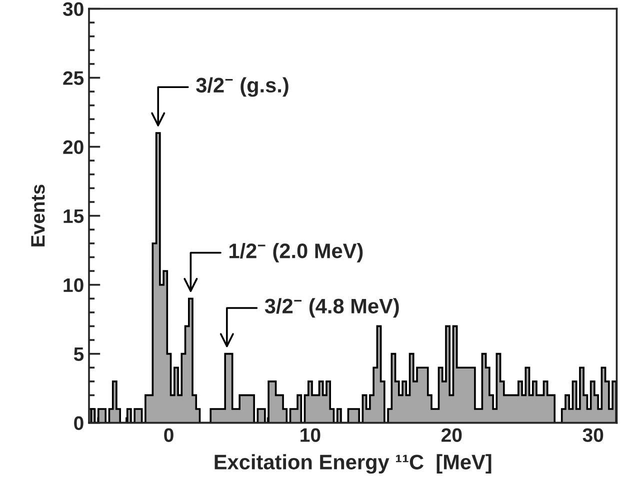 The height and width of the screenshot is (486, 629). What do you see at coordinates (73, 9) in the screenshot?
I see `y-tick-label: 30` at bounding box center [73, 9].